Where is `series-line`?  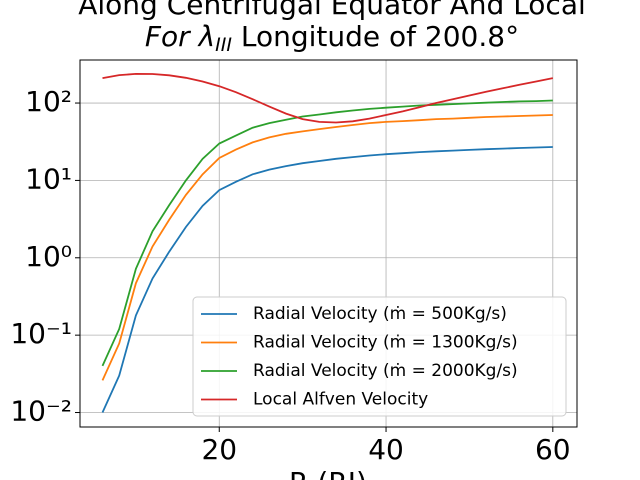 series-line is located at coordinates (327, 98).